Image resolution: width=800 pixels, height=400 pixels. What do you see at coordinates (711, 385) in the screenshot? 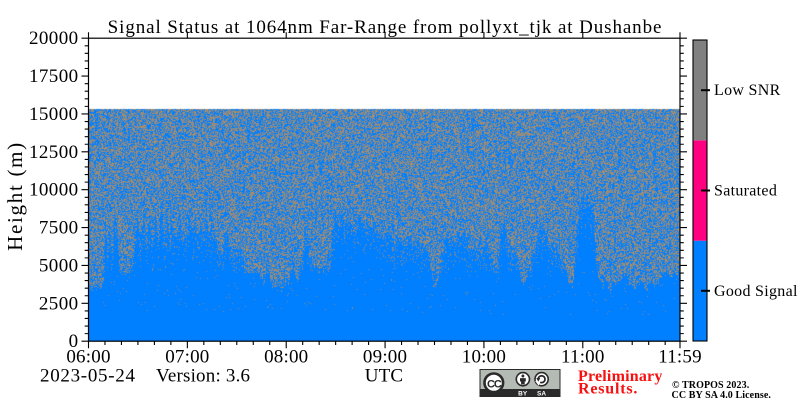
I see `svg-text: © TROPOS 2023.` at bounding box center [711, 385].